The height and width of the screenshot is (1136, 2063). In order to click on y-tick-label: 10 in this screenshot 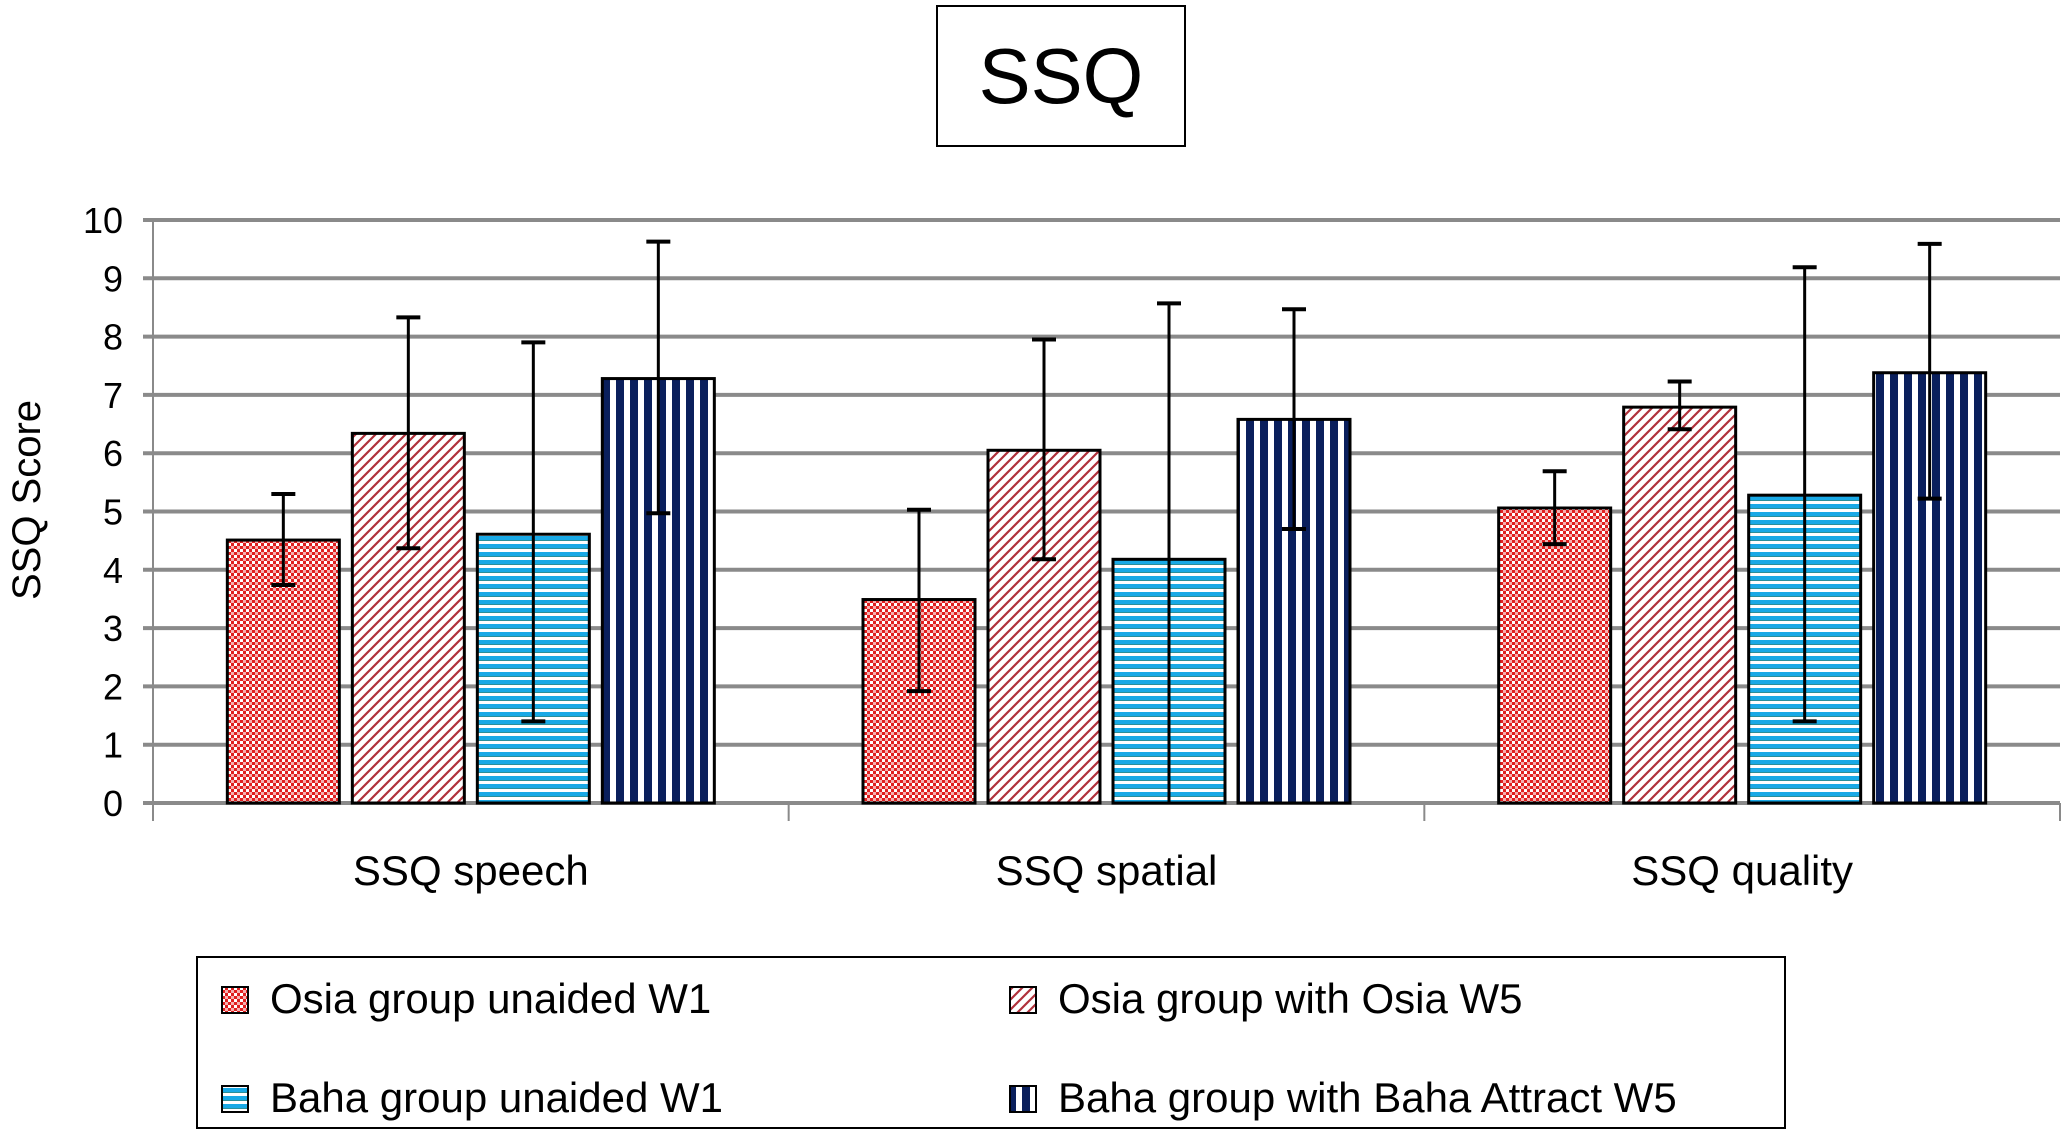, I will do `click(103, 220)`.